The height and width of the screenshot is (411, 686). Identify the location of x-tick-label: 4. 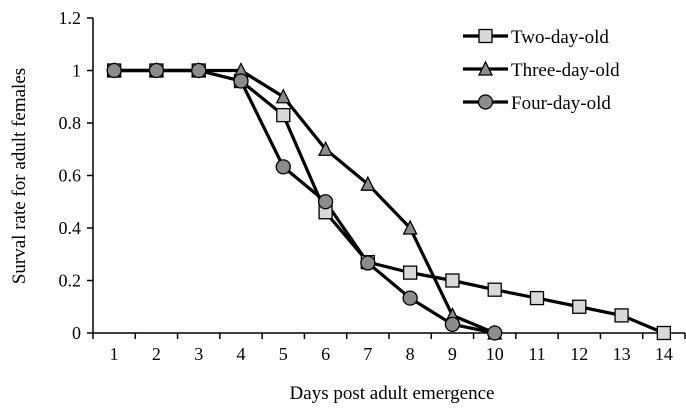
(241, 354).